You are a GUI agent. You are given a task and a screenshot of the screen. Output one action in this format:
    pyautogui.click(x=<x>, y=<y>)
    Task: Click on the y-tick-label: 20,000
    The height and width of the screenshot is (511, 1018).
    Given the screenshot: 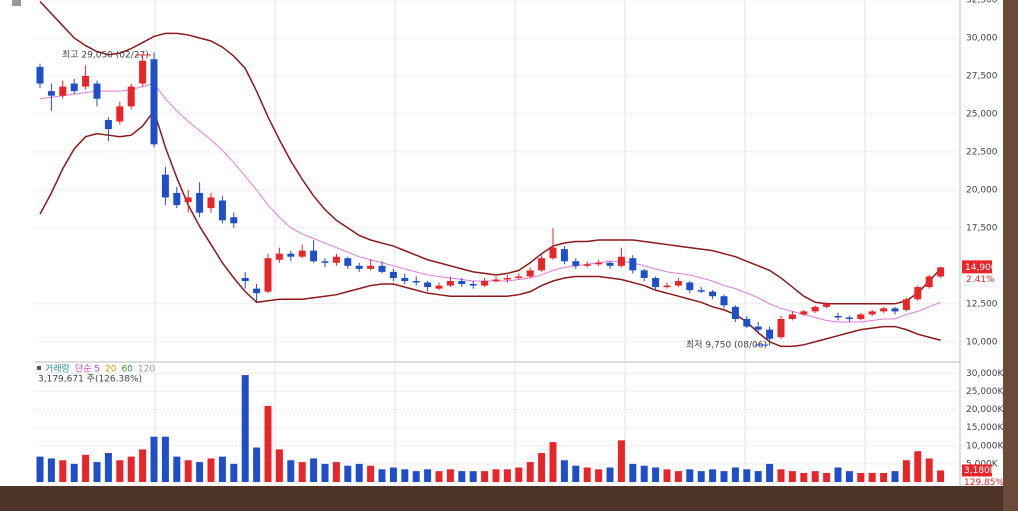 What is the action you would take?
    pyautogui.click(x=982, y=190)
    